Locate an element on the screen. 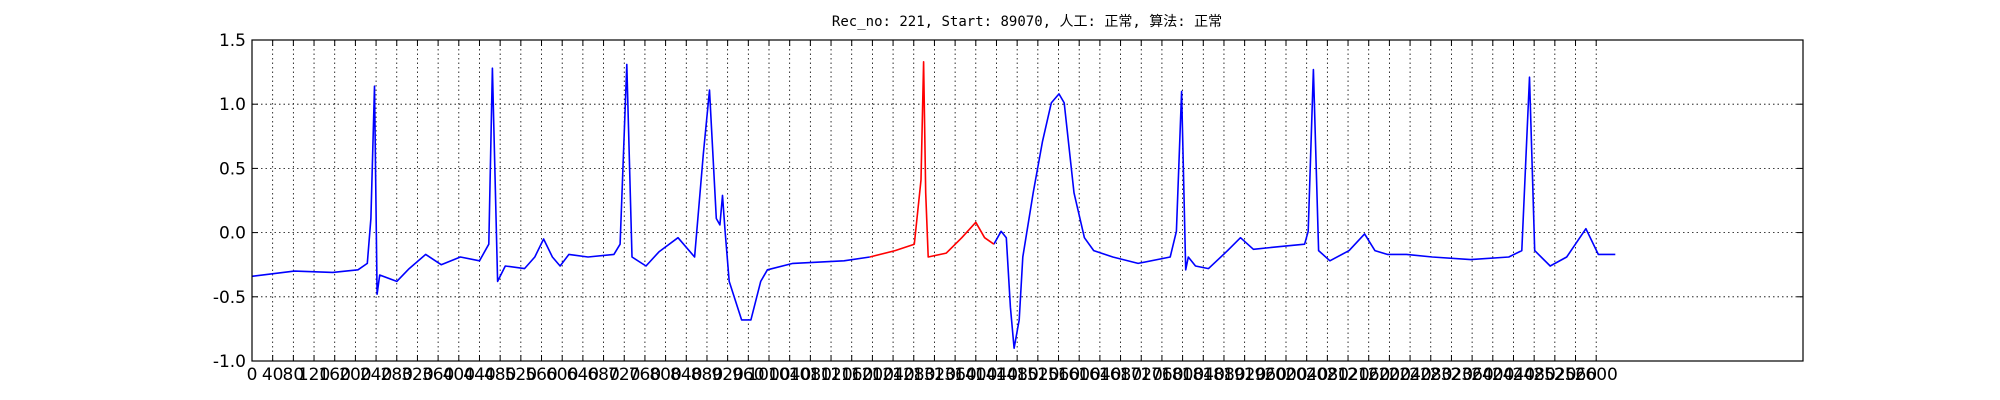  x-tick-label: 1000 is located at coordinates (768, 375).